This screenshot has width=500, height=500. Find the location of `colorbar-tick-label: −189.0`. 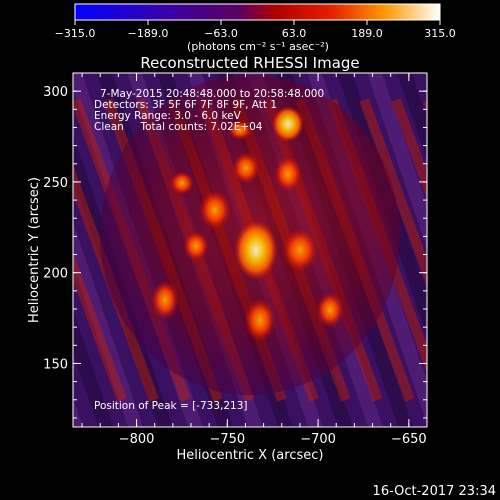

colorbar-tick-label: −189.0 is located at coordinates (148, 33).